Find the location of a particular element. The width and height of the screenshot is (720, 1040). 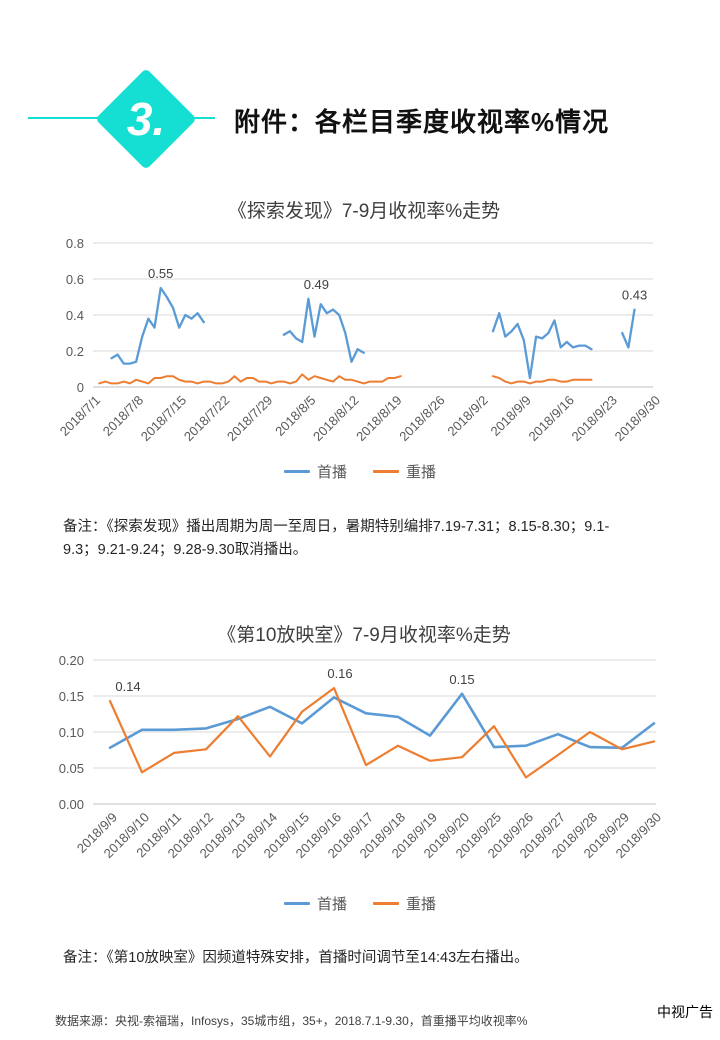

chart1-note-line2: 9.3；9.21-9.24；9.28-9.30取消播出。 is located at coordinates (185, 550).